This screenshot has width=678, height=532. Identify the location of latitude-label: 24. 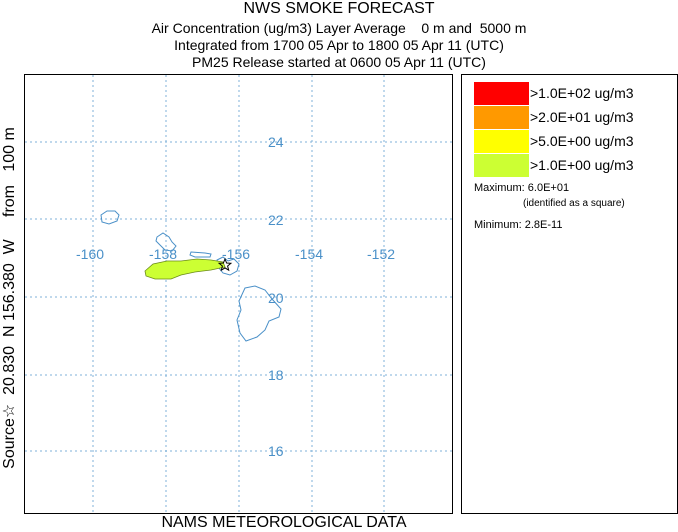
(276, 142).